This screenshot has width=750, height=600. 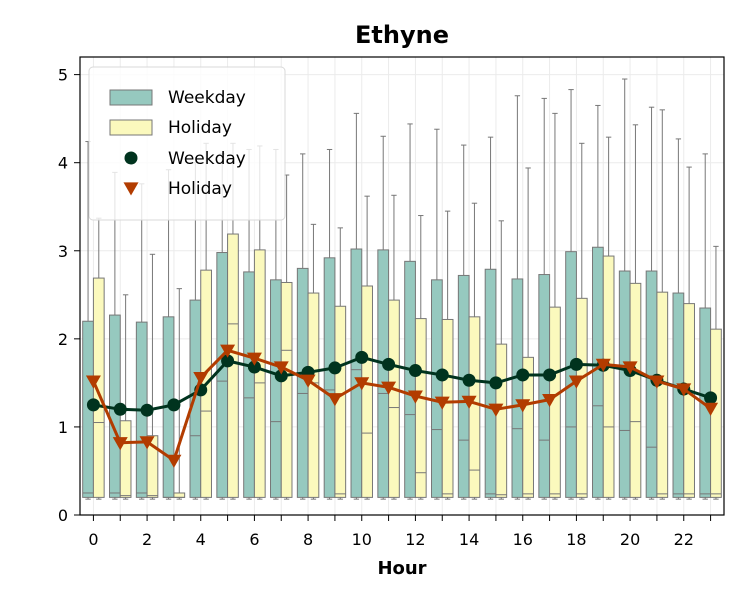 I want to click on x-tick-label: 22, so click(x=684, y=539).